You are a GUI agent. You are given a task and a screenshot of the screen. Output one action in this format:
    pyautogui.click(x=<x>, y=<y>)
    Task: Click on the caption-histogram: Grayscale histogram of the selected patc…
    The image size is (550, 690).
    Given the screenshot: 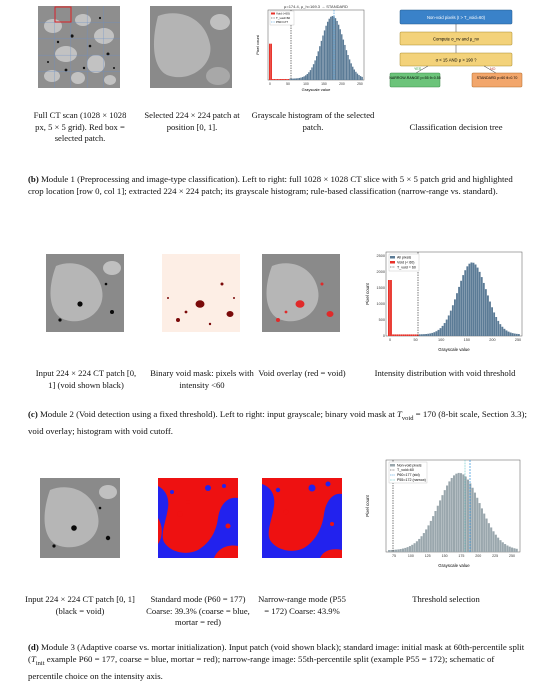 What is the action you would take?
    pyautogui.click(x=313, y=121)
    